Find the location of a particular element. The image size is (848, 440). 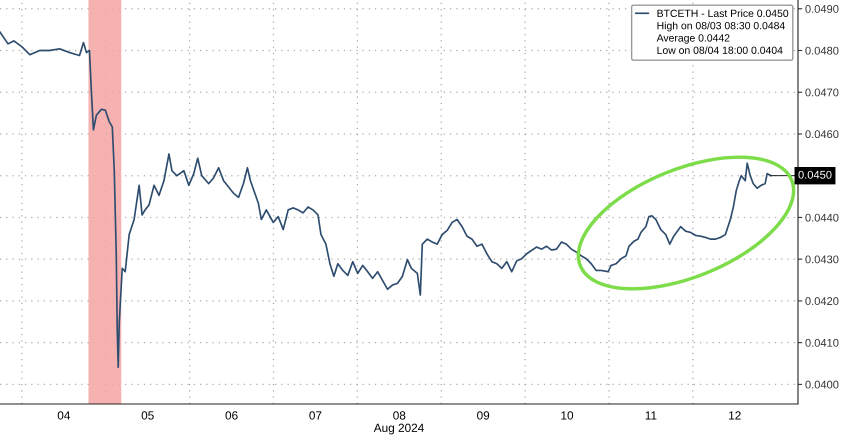

x-tick-label: 11 is located at coordinates (651, 415).